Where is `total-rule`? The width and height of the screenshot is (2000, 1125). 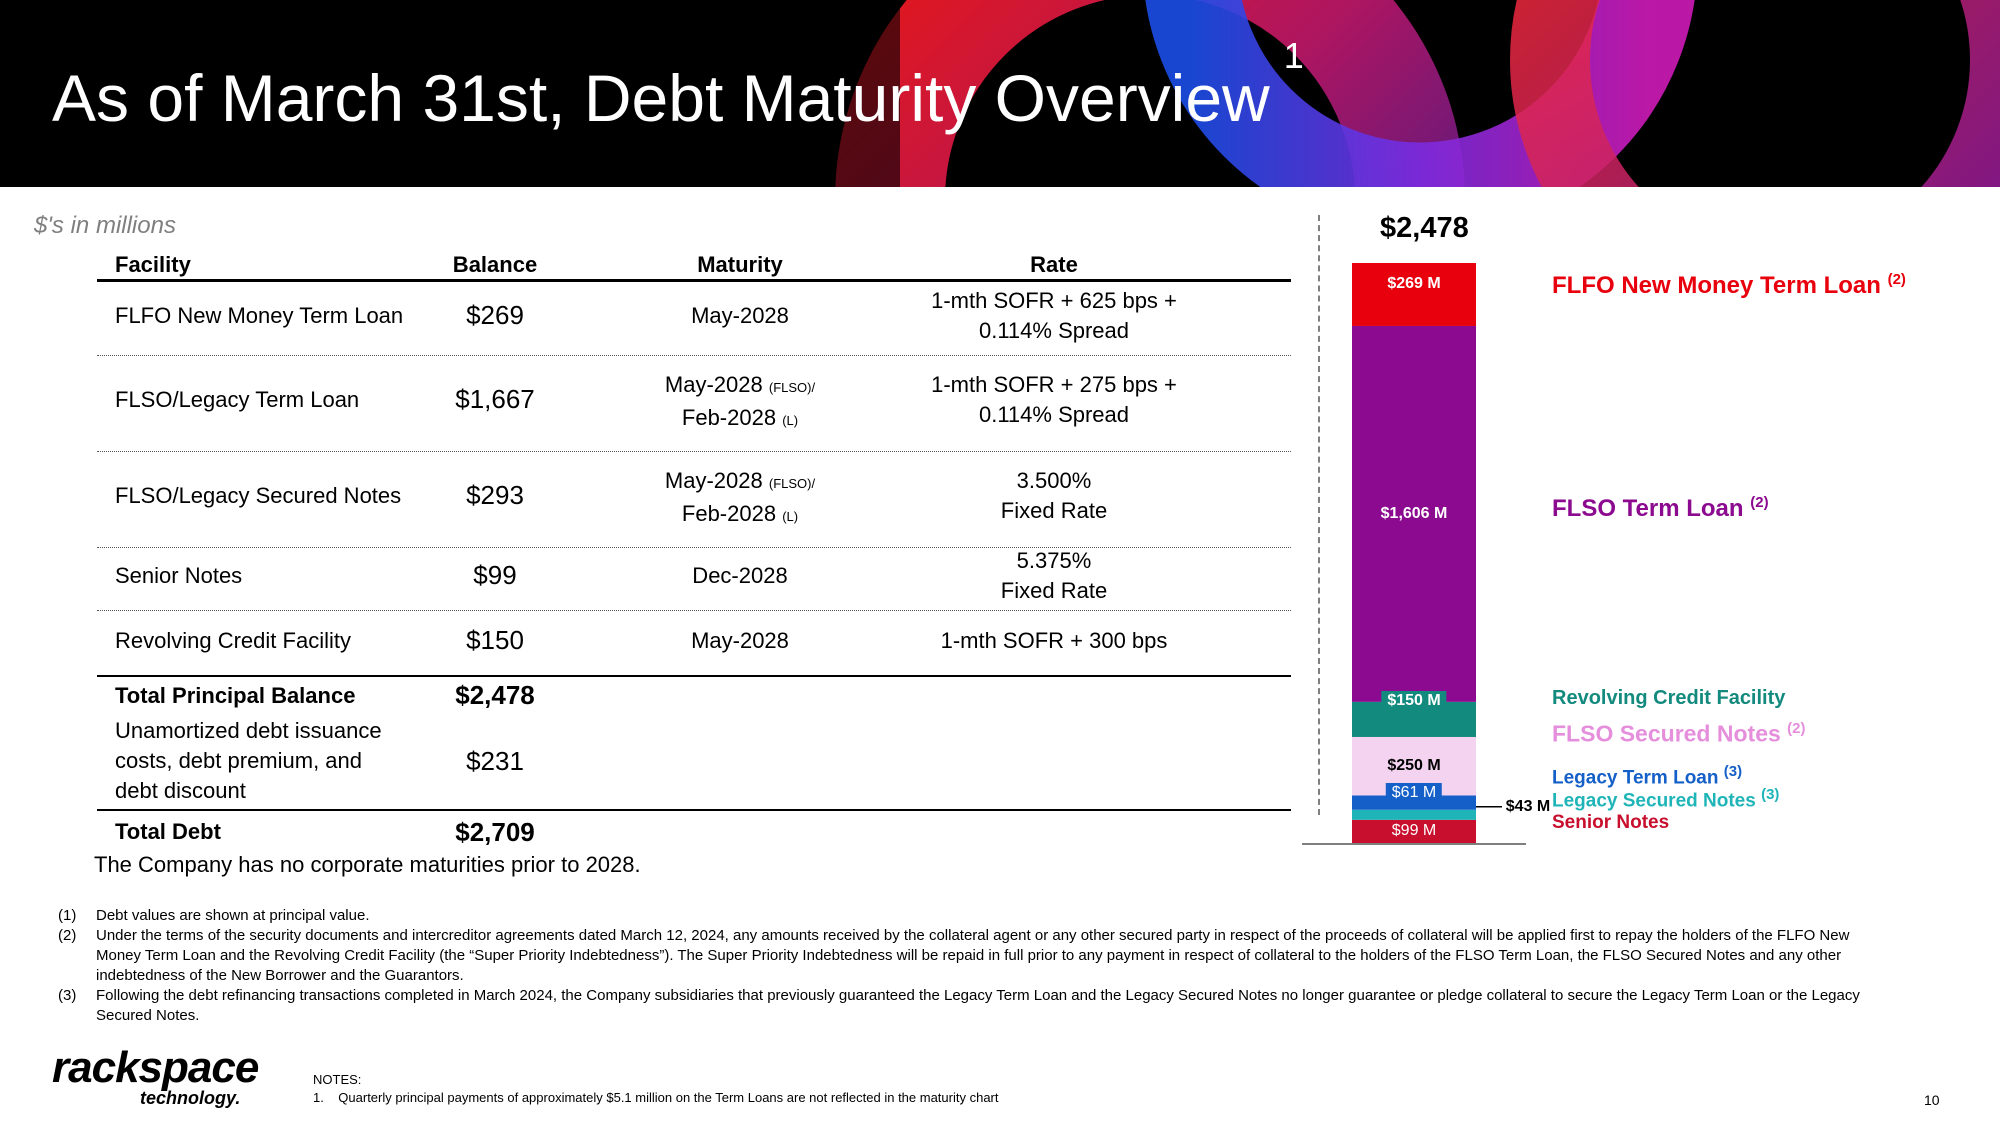 total-rule is located at coordinates (694, 810).